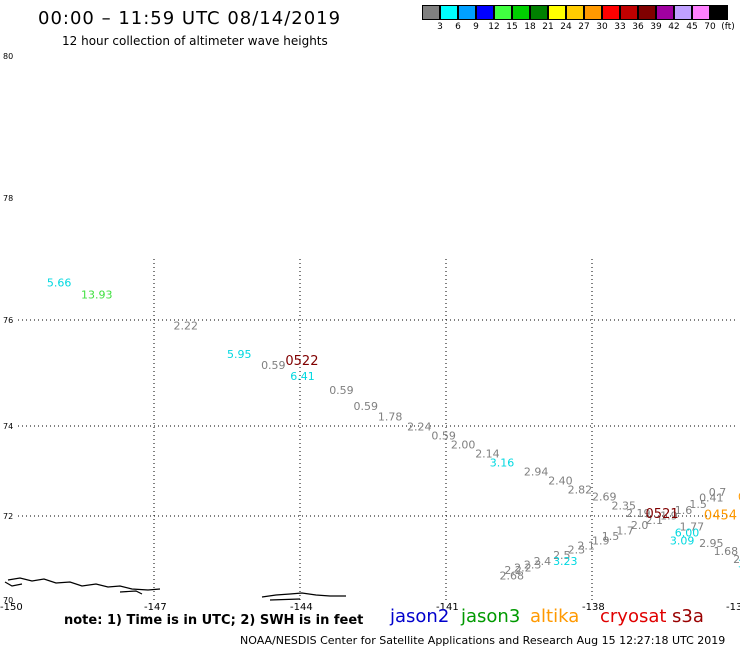 Image resolution: width=740 pixels, height=650 pixels. Describe the element at coordinates (623, 505) in the screenshot. I see `wave-height-label: 2.35` at that location.